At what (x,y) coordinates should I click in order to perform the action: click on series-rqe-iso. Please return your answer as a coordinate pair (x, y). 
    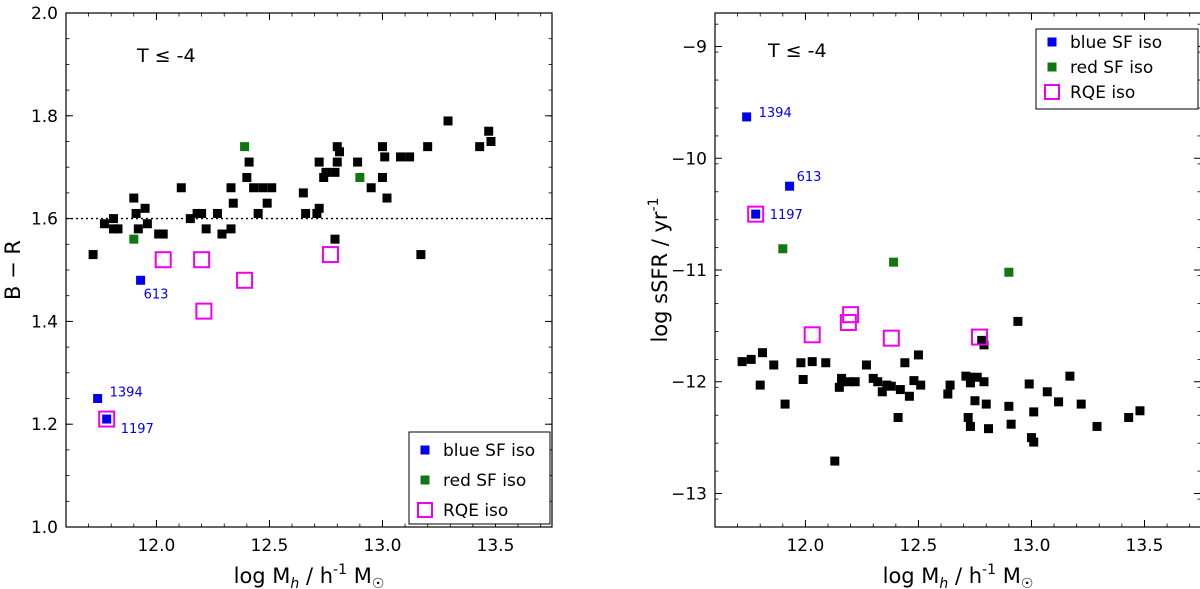
    Looking at the image, I should click on (218, 337).